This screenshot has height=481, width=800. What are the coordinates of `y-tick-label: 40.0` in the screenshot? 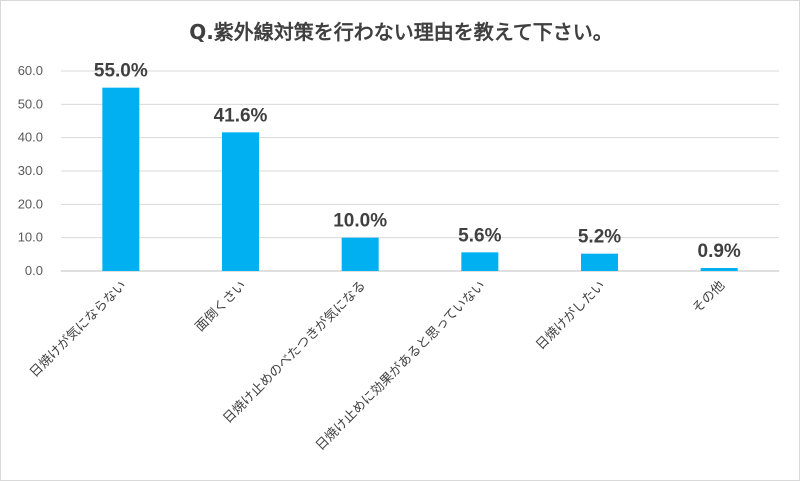 It's located at (30, 137).